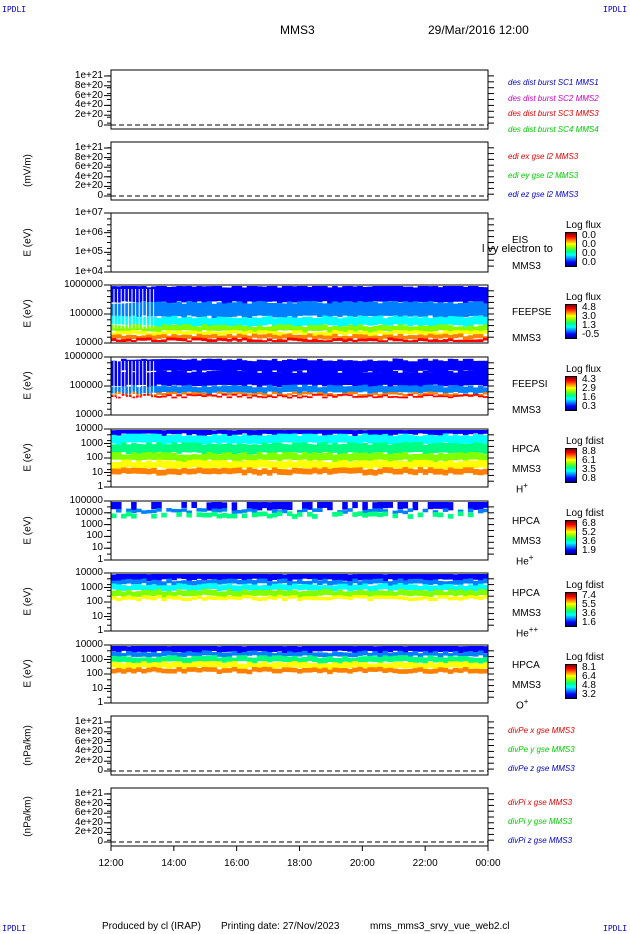  I want to click on instrument-label: HPCA, so click(526, 593).